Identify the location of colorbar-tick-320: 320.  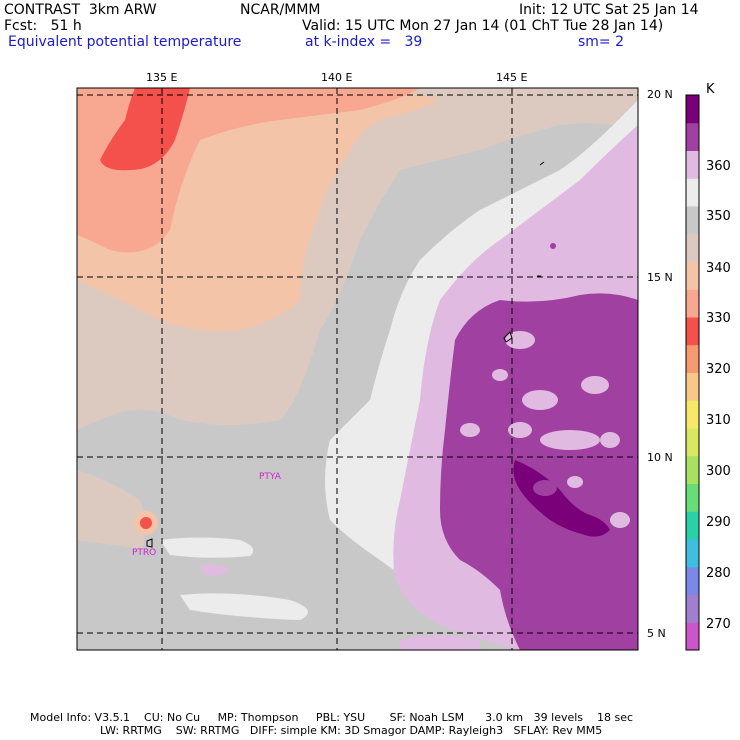
(718, 369).